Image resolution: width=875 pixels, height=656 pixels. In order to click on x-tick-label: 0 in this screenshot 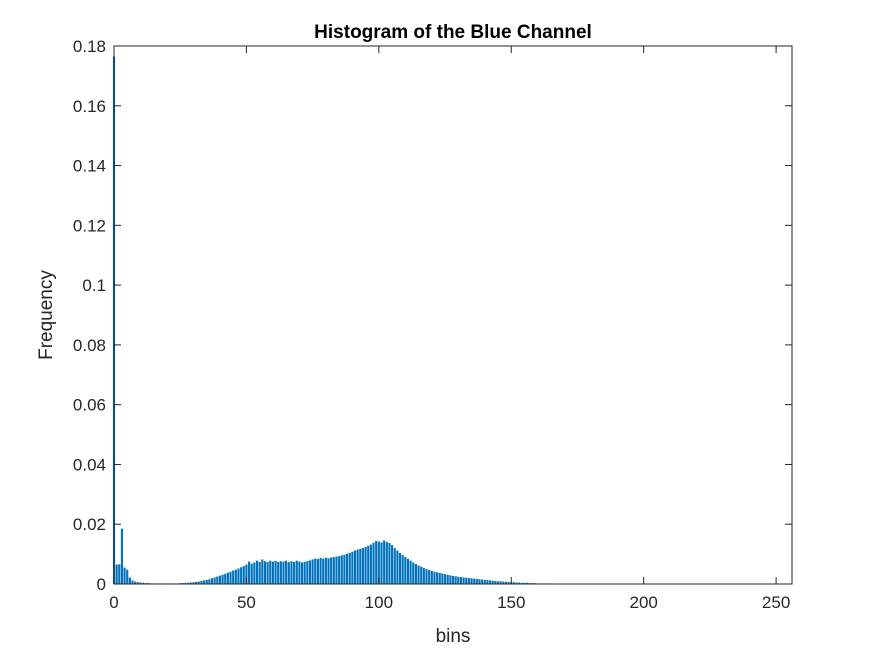, I will do `click(113, 602)`.